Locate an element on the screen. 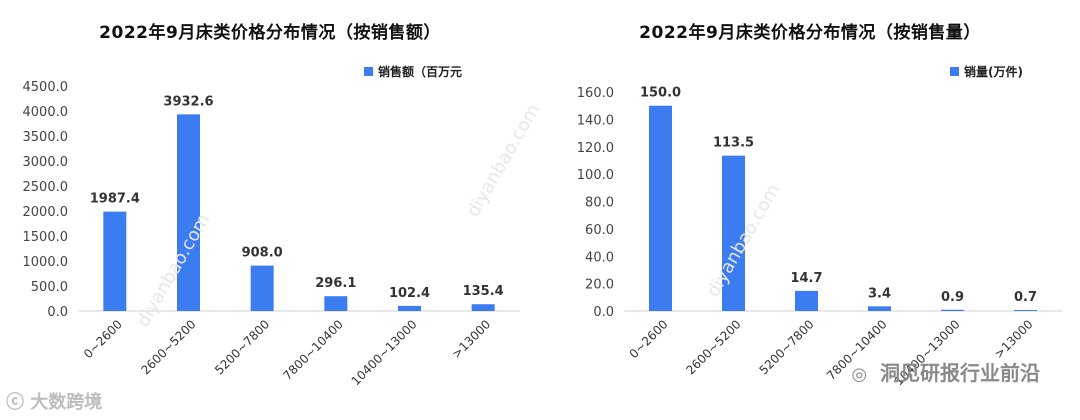 The width and height of the screenshot is (1080, 420). data-label: 296.1 is located at coordinates (335, 283).